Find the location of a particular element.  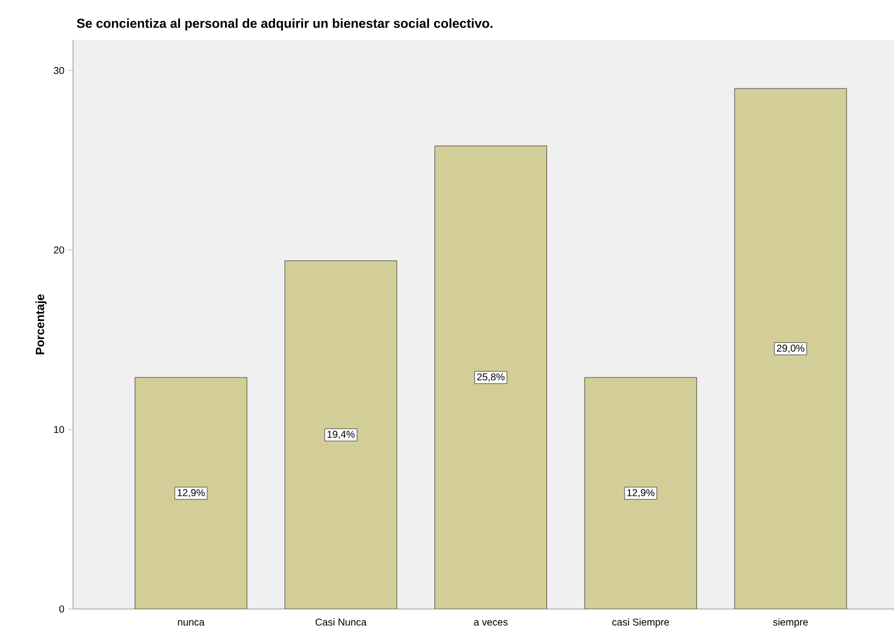

y-tick-label: 20 is located at coordinates (59, 250).